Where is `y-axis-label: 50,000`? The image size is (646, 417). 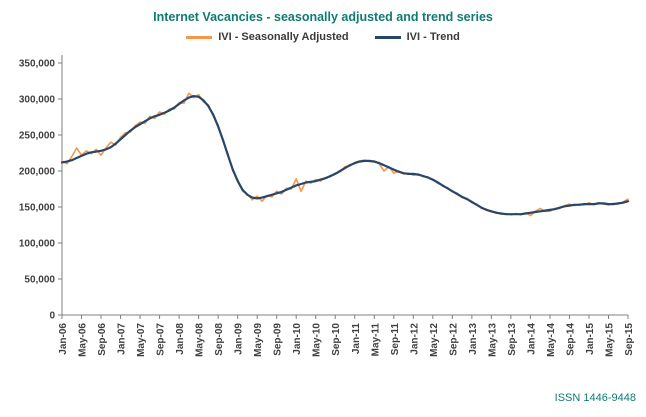
y-axis-label: 50,000 is located at coordinates (39, 280).